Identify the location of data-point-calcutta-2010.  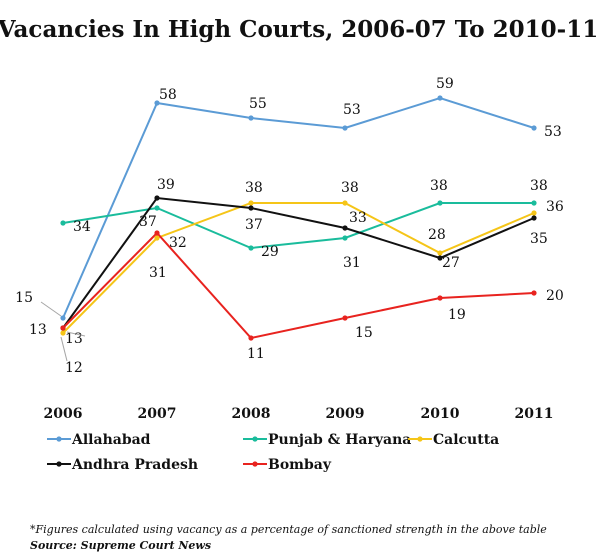
(440, 253).